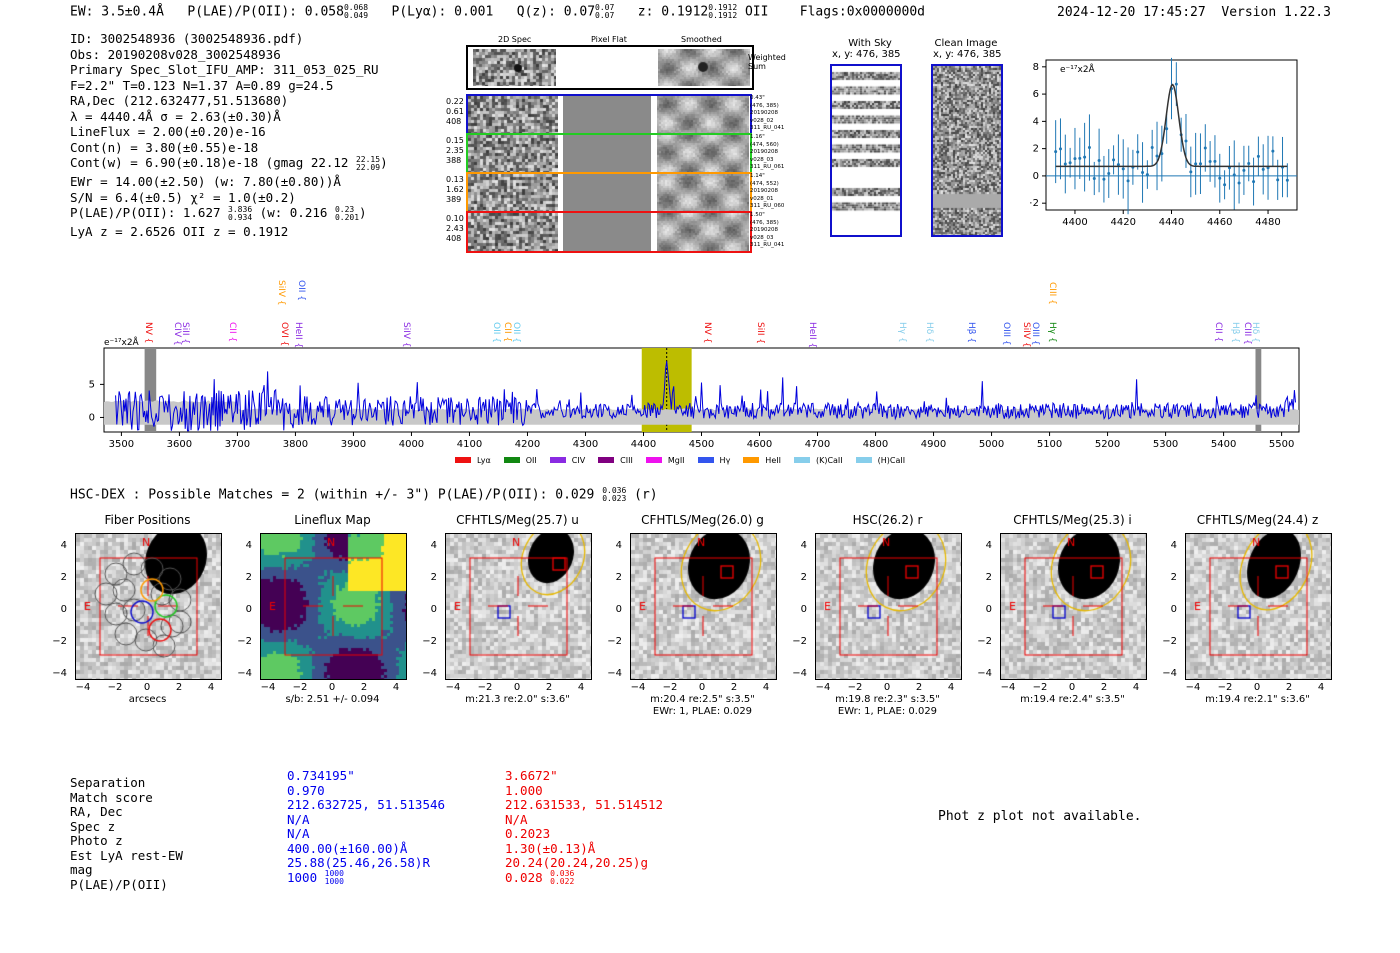  What do you see at coordinates (670, 687) in the screenshot?
I see `cutout-x-tick-label: −2` at bounding box center [670, 687].